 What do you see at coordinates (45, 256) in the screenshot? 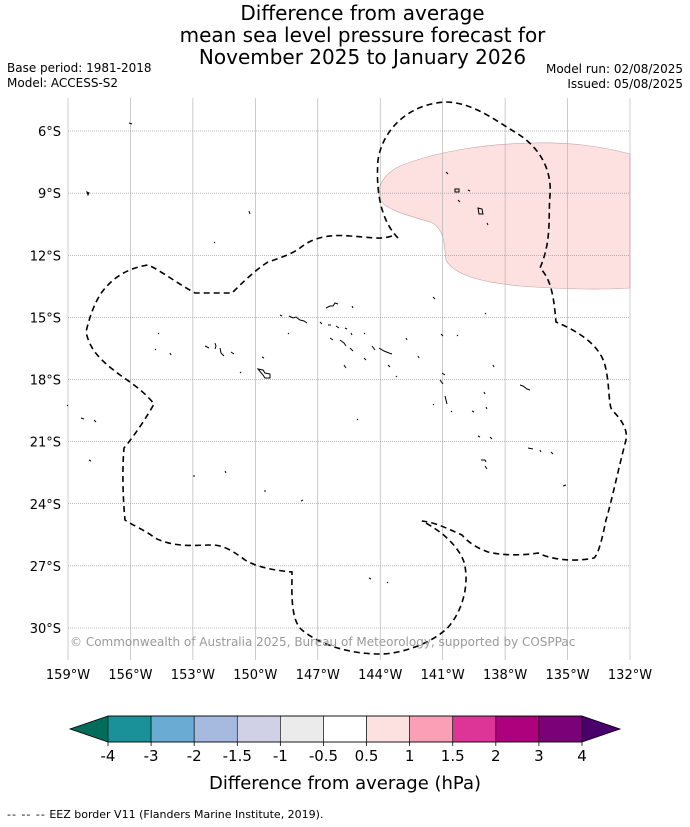
I see `lat-label: 12°S` at bounding box center [45, 256].